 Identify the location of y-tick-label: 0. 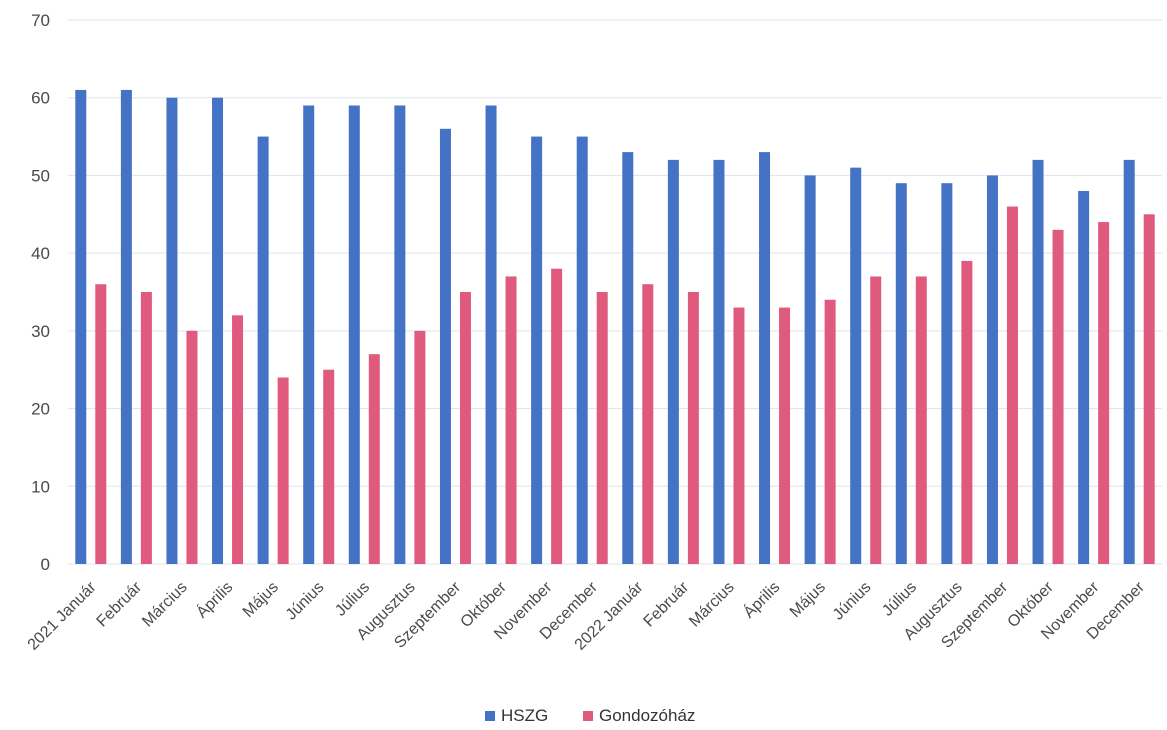
(45, 564).